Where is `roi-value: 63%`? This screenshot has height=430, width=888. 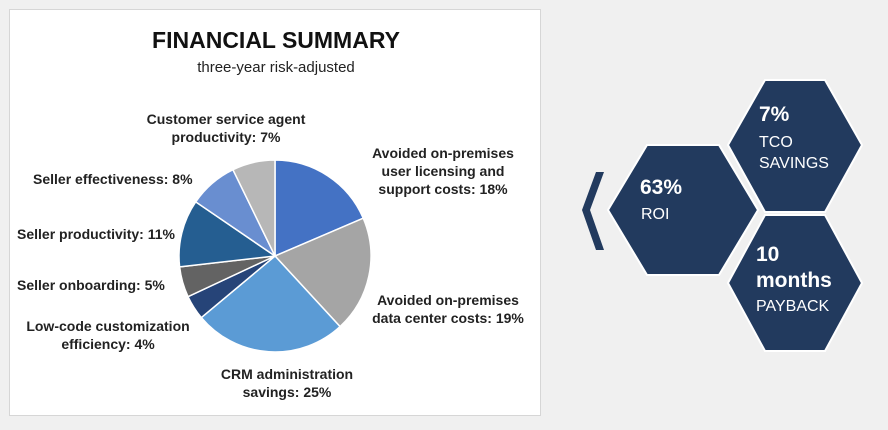
roi-value: 63% is located at coordinates (661, 187).